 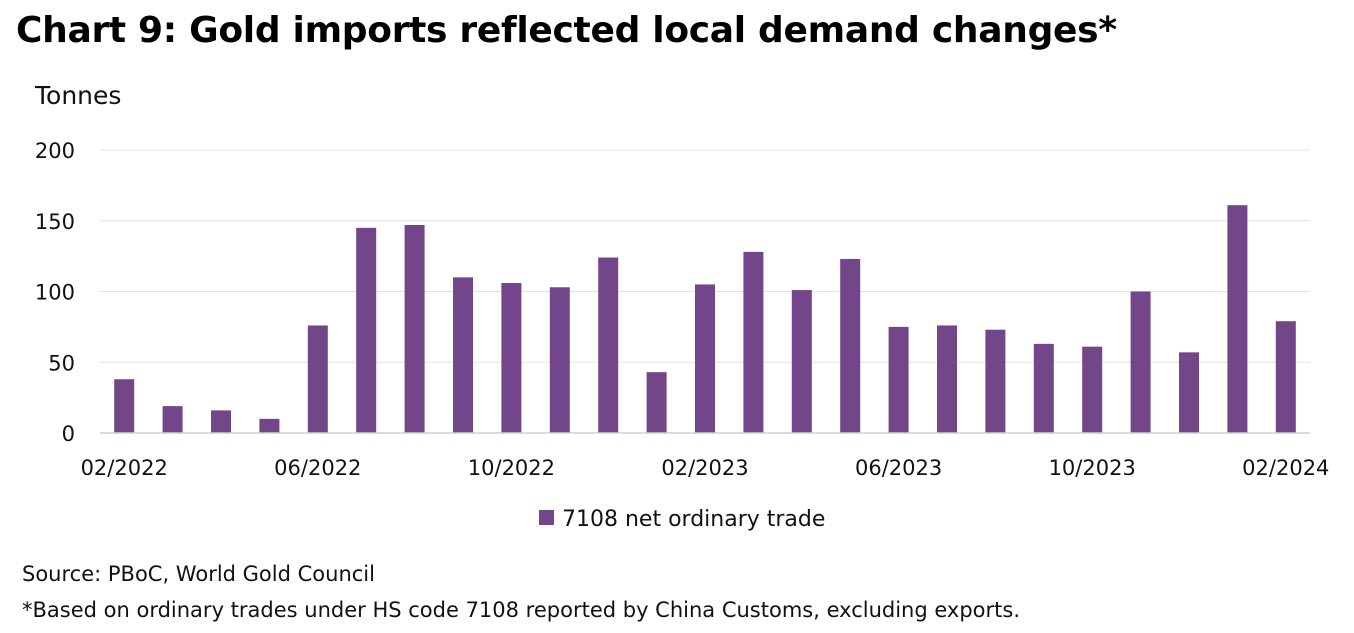 What do you see at coordinates (414, 328) in the screenshot?
I see `bar-08-2022` at bounding box center [414, 328].